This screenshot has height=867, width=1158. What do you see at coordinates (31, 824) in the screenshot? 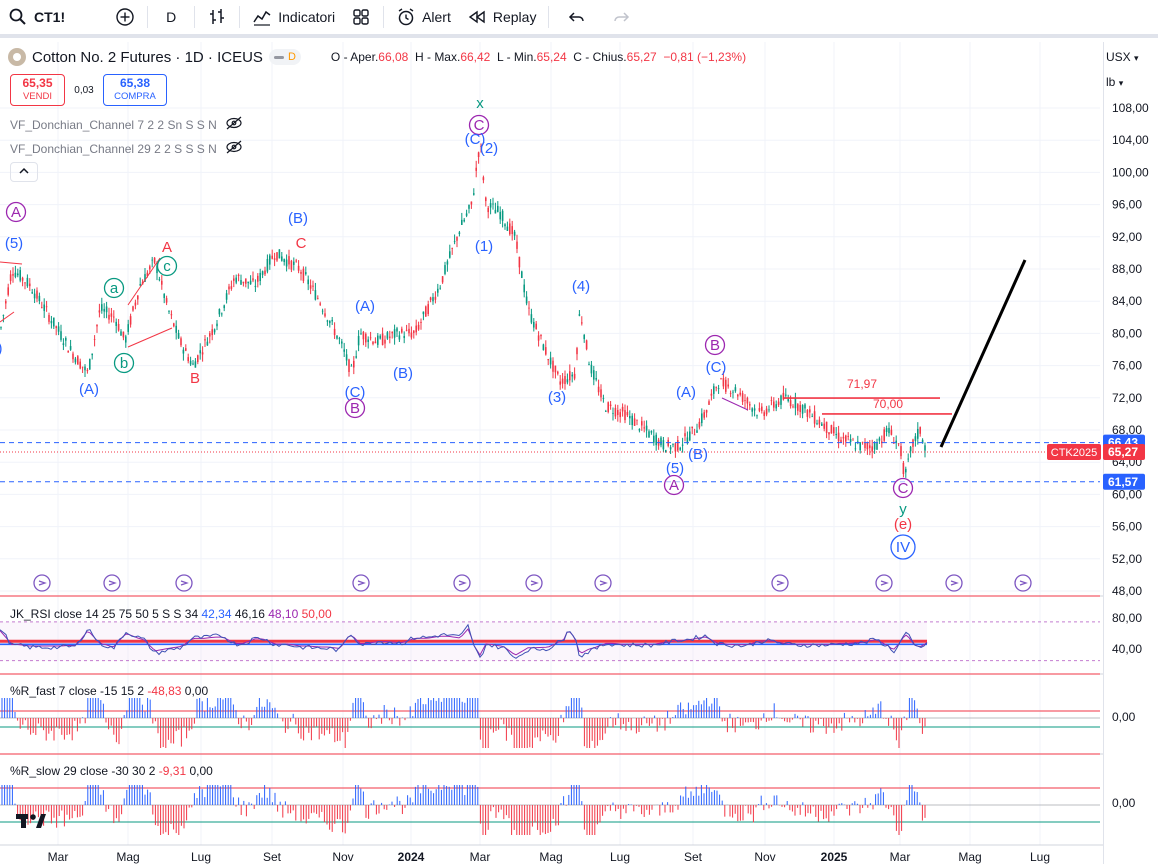
I see `tradingview-logo` at bounding box center [31, 824].